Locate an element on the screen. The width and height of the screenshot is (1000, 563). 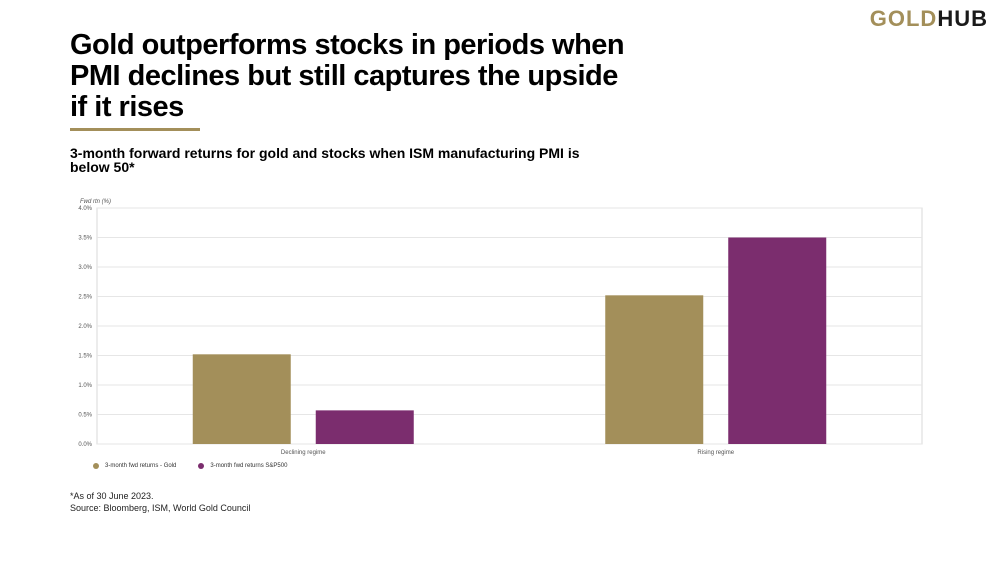
y-tick-label: 2.0% is located at coordinates (85, 327).